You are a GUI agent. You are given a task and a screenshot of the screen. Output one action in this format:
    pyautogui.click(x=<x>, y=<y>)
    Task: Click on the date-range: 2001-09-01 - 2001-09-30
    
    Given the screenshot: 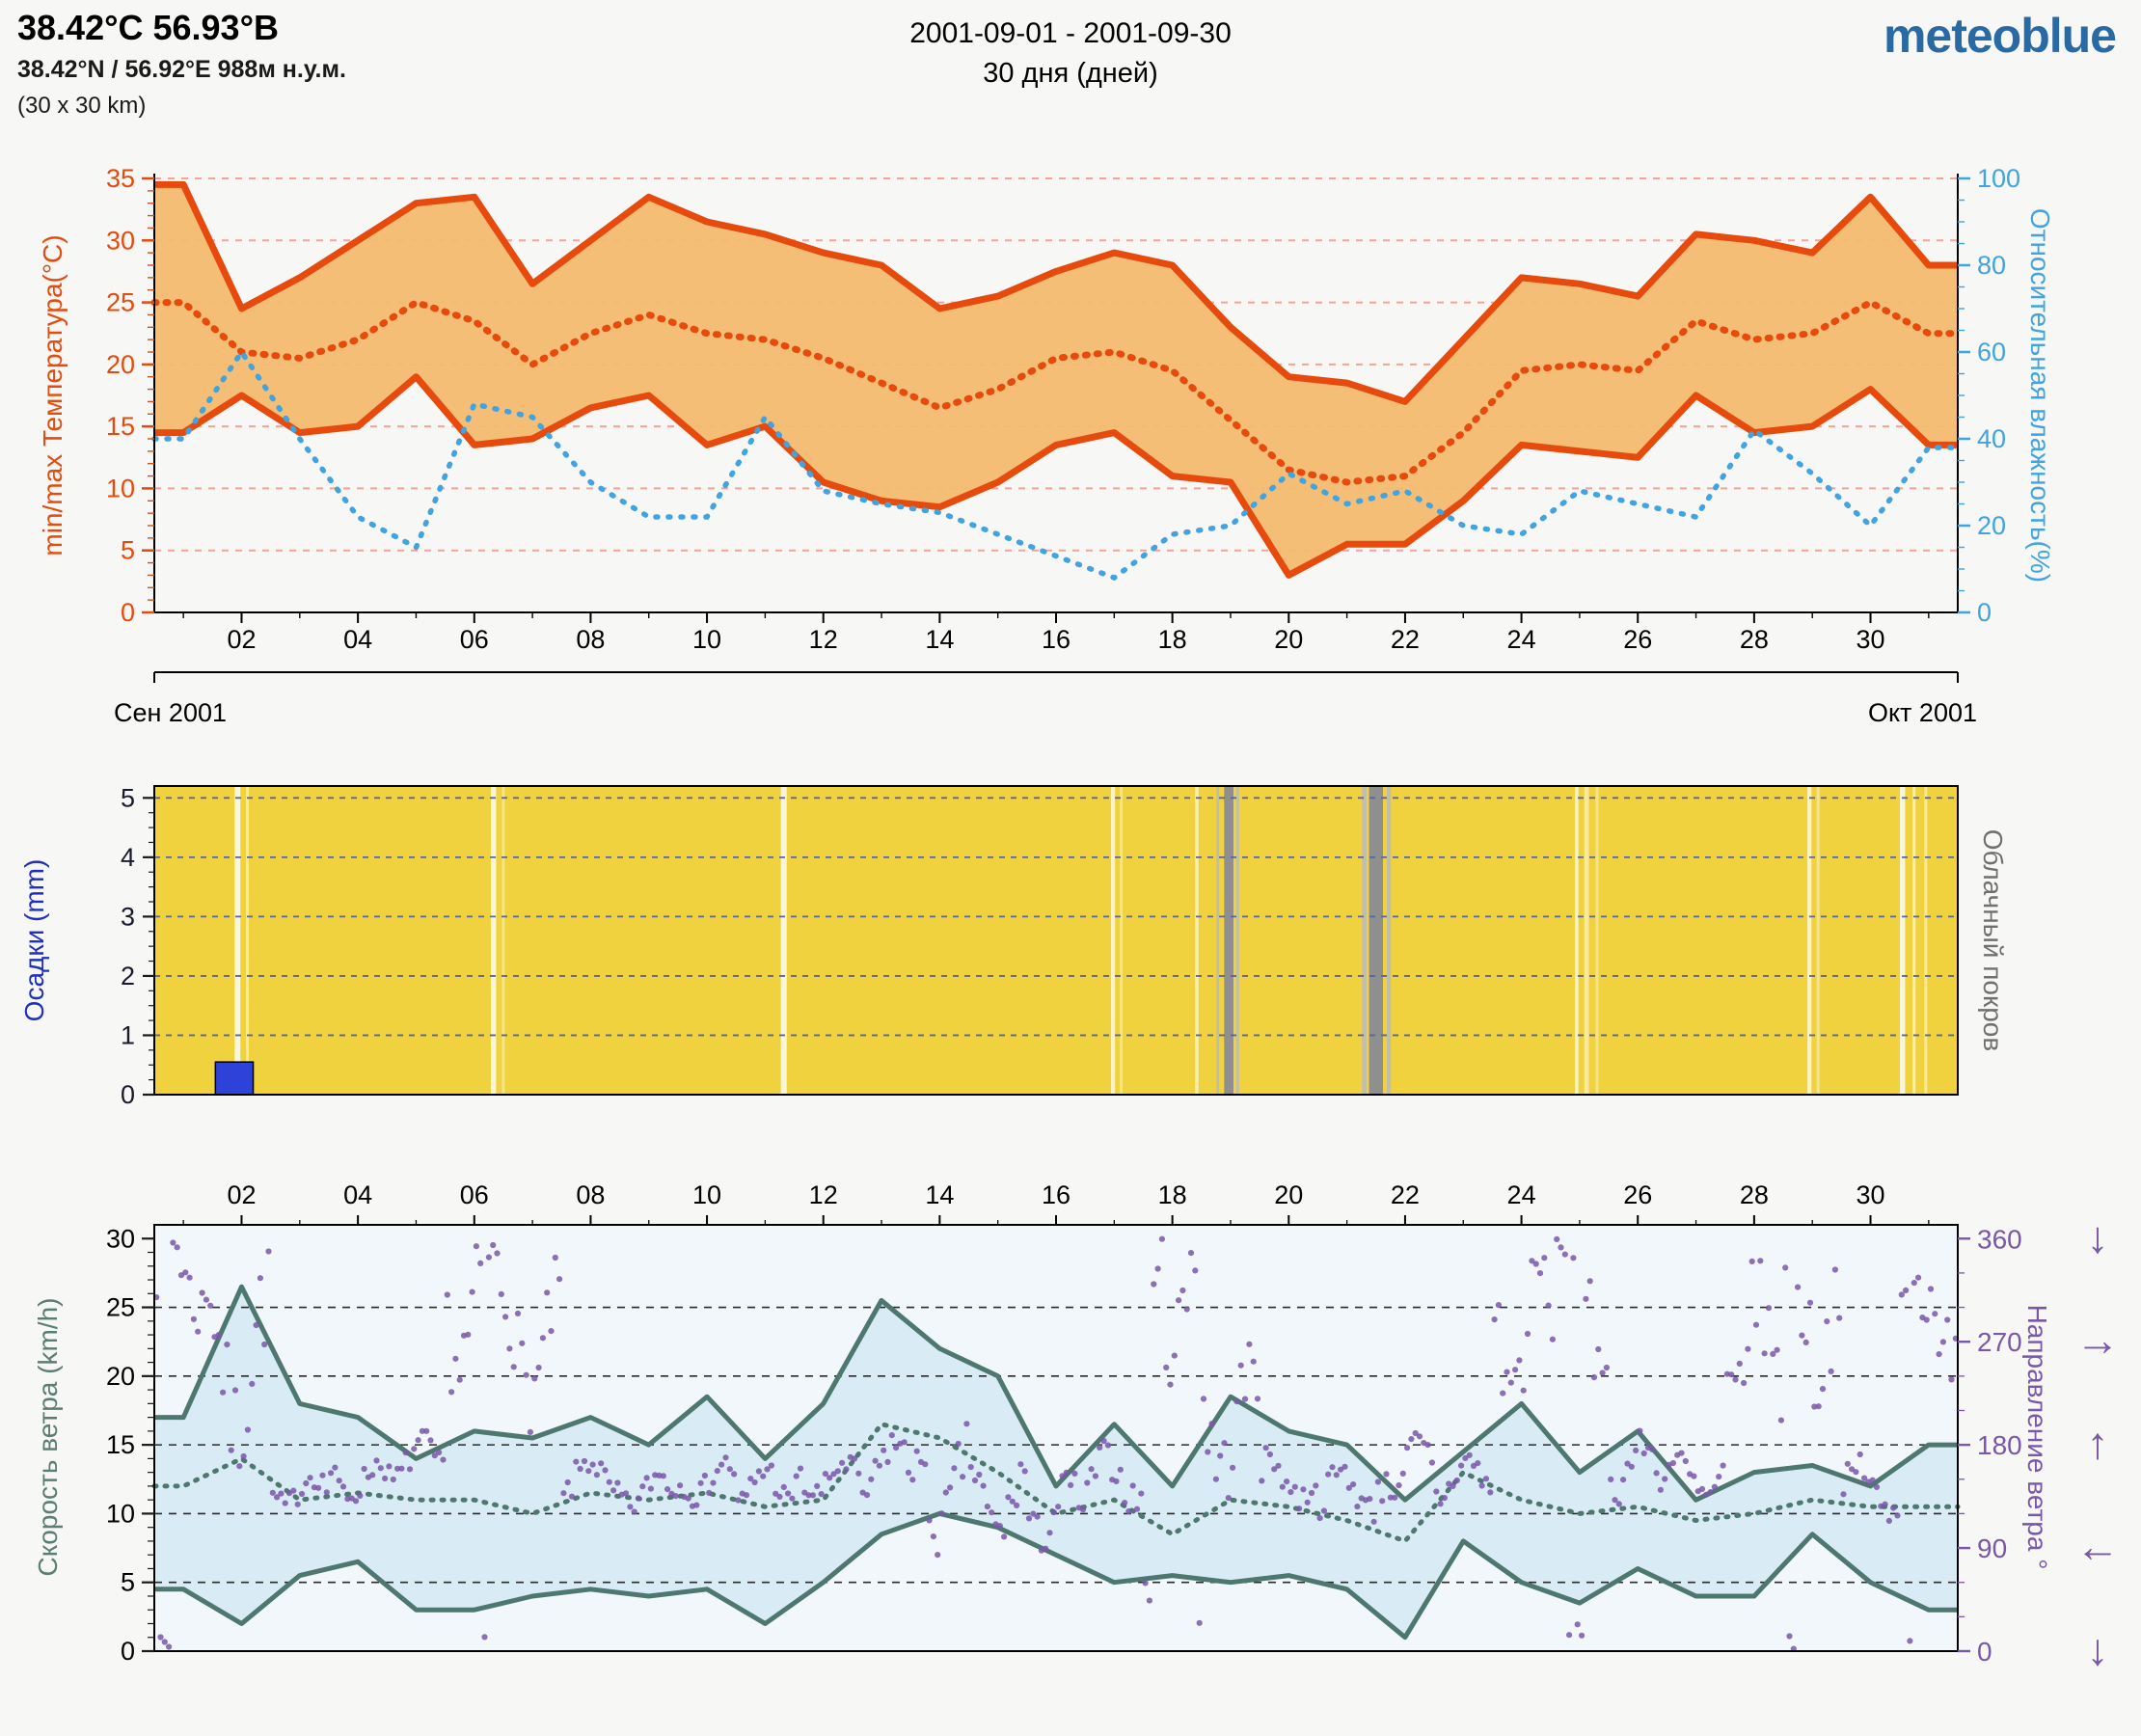 What is the action you would take?
    pyautogui.click(x=1070, y=33)
    